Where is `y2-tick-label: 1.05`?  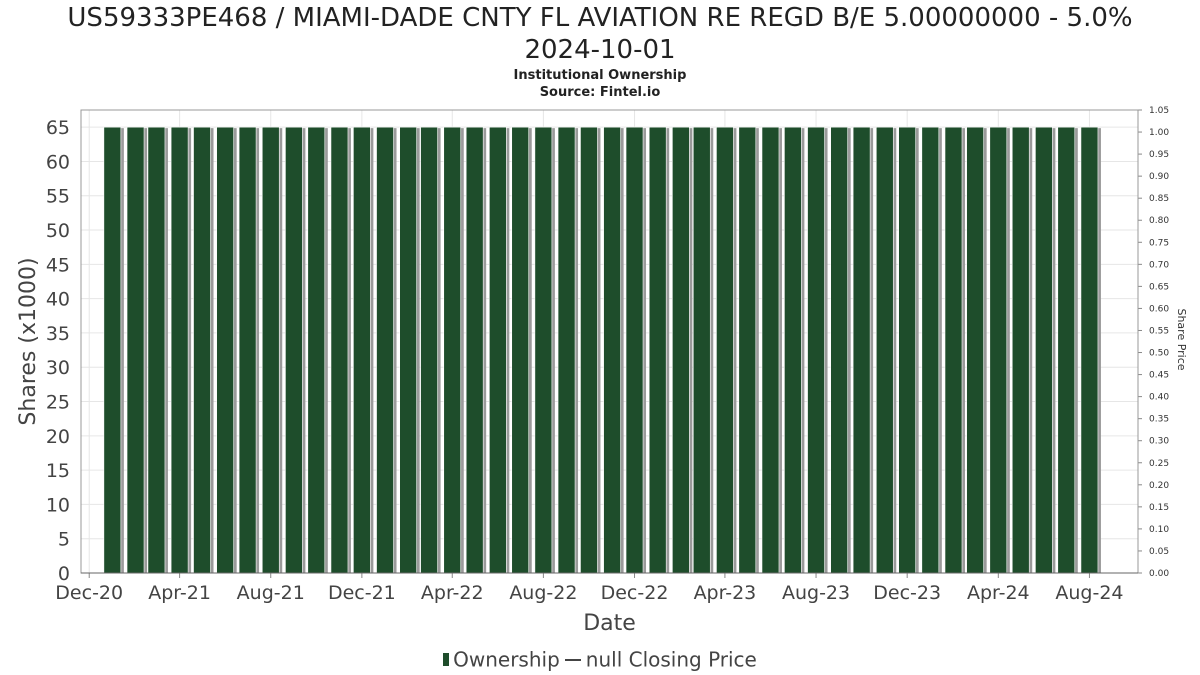 y2-tick-label: 1.05 is located at coordinates (1159, 111).